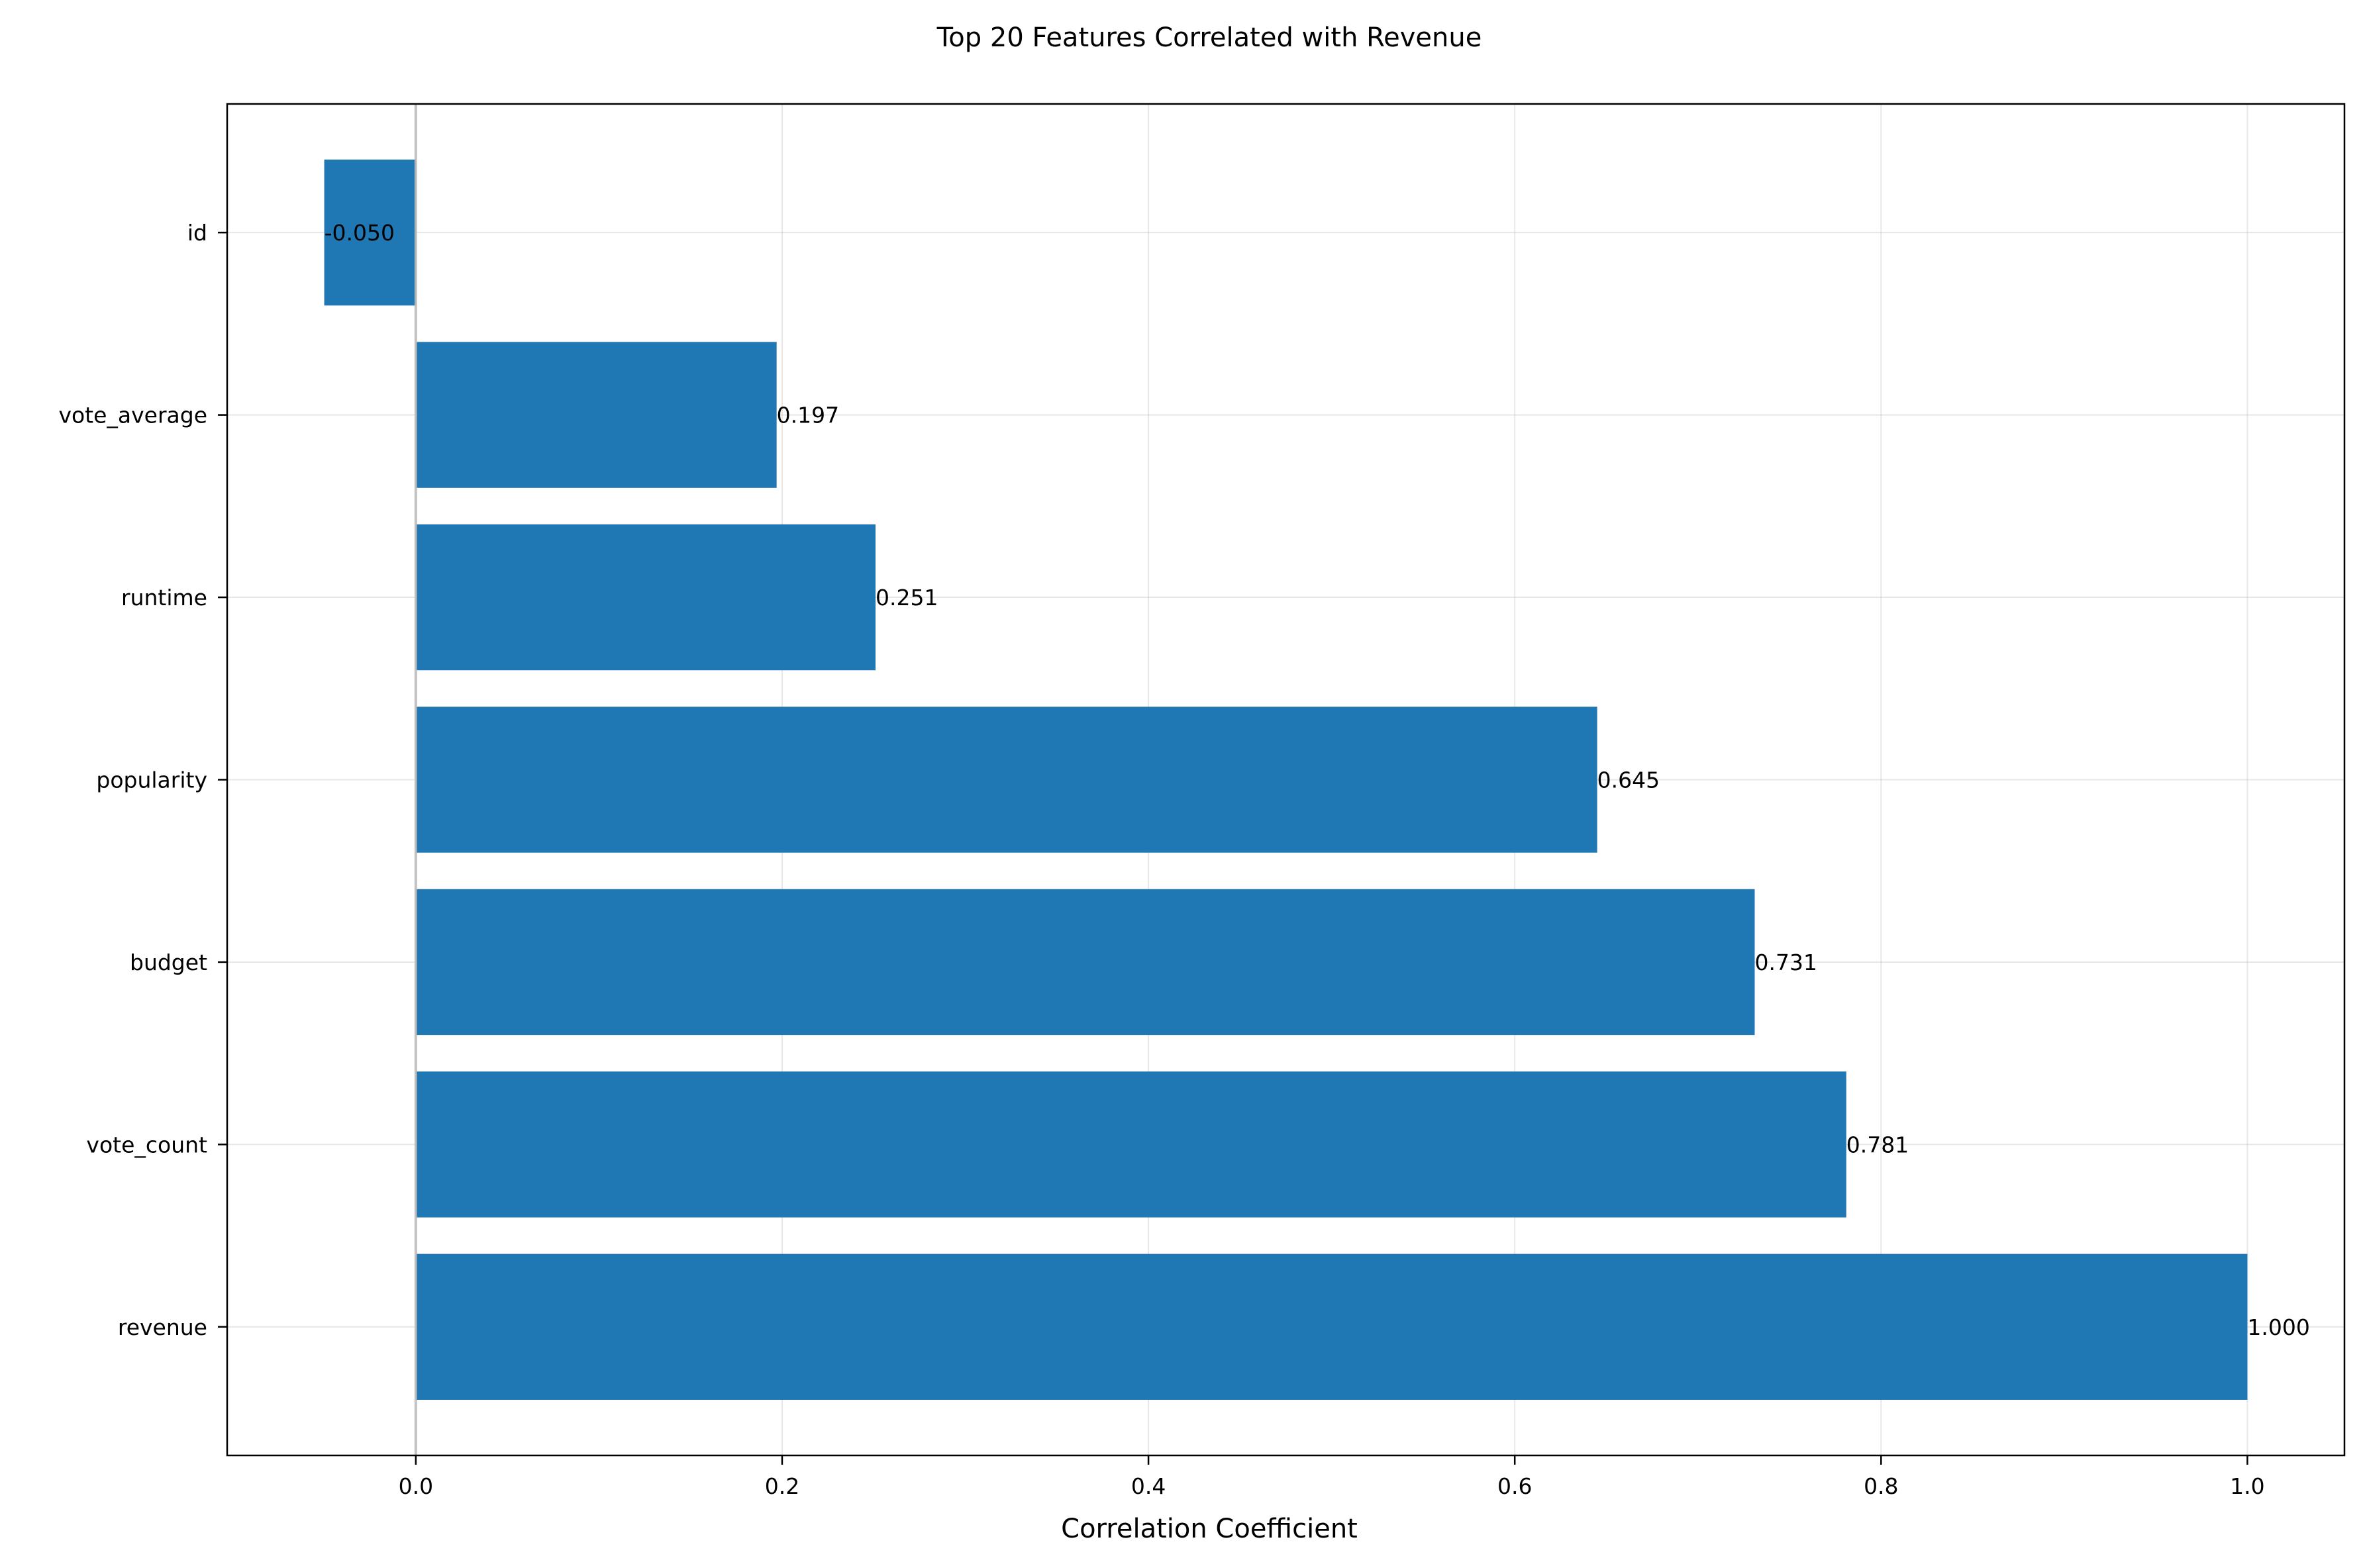  Describe the element at coordinates (782, 1486) in the screenshot. I see `x-tick-label: 0.2` at that location.